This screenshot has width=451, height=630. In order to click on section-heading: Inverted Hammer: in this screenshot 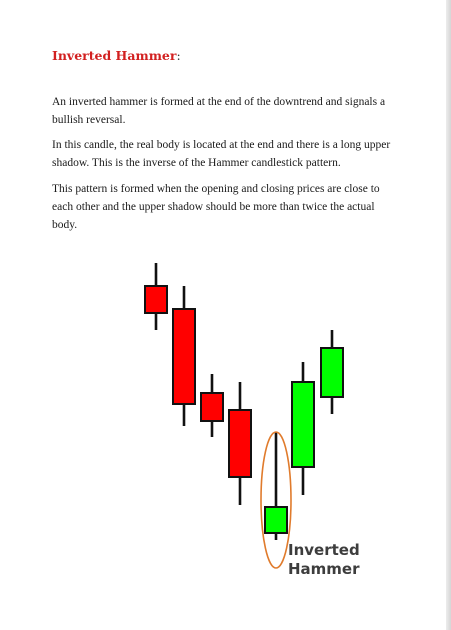, I will do `click(116, 55)`.